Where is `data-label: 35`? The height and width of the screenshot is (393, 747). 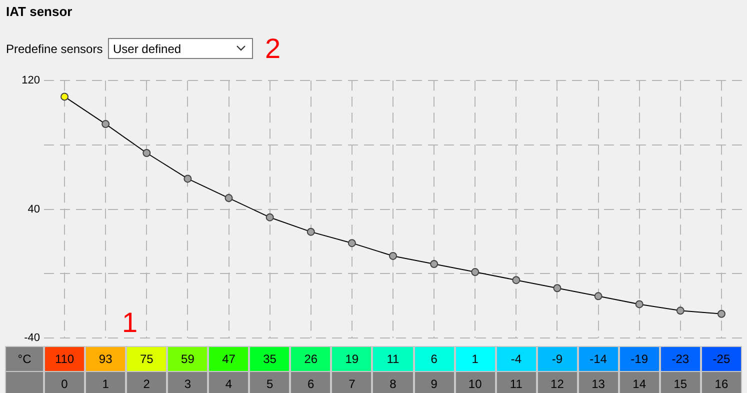 data-label: 35 is located at coordinates (269, 359).